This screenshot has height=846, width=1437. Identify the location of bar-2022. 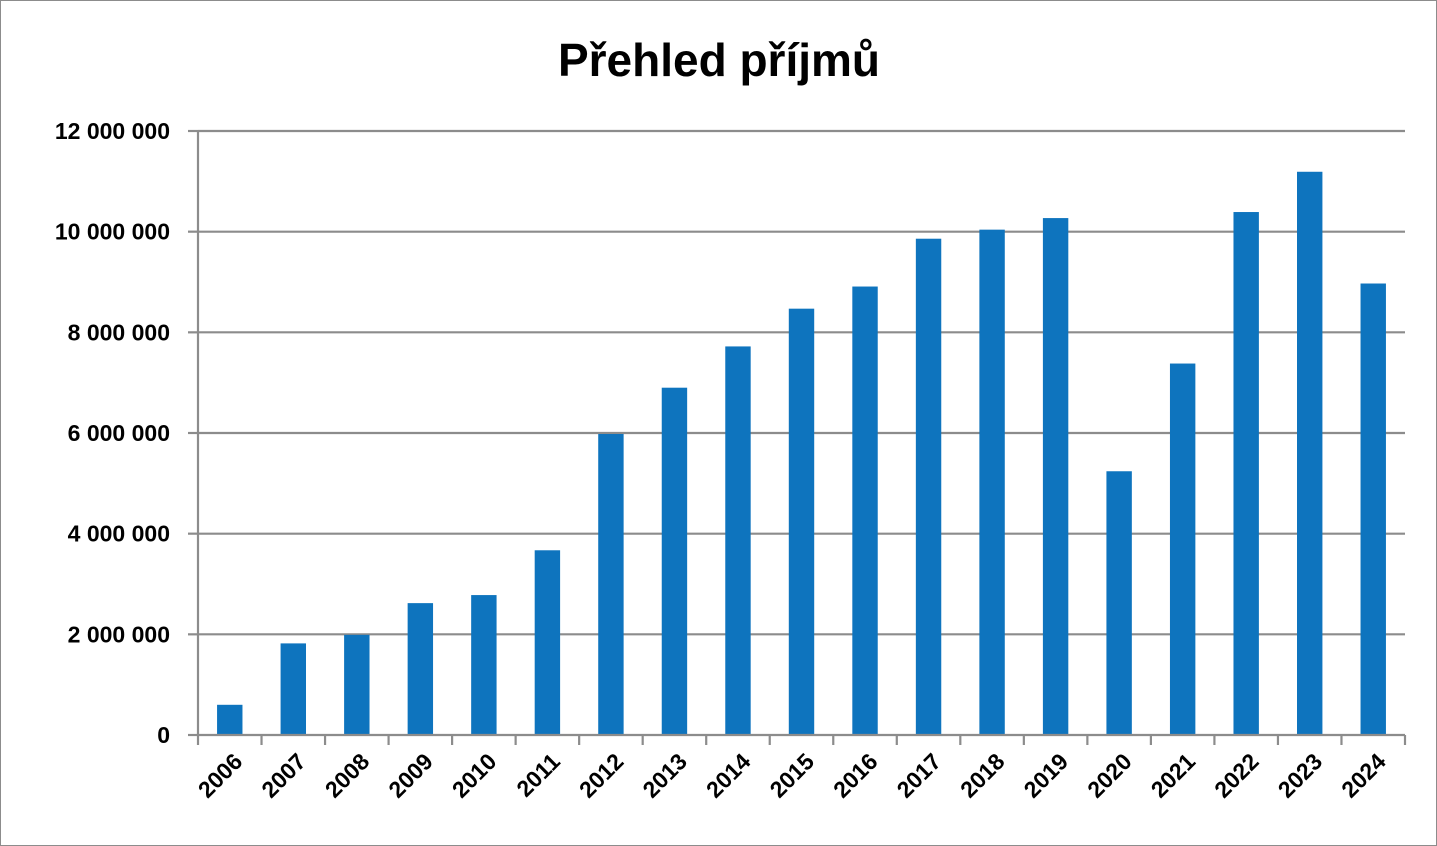
(1246, 473).